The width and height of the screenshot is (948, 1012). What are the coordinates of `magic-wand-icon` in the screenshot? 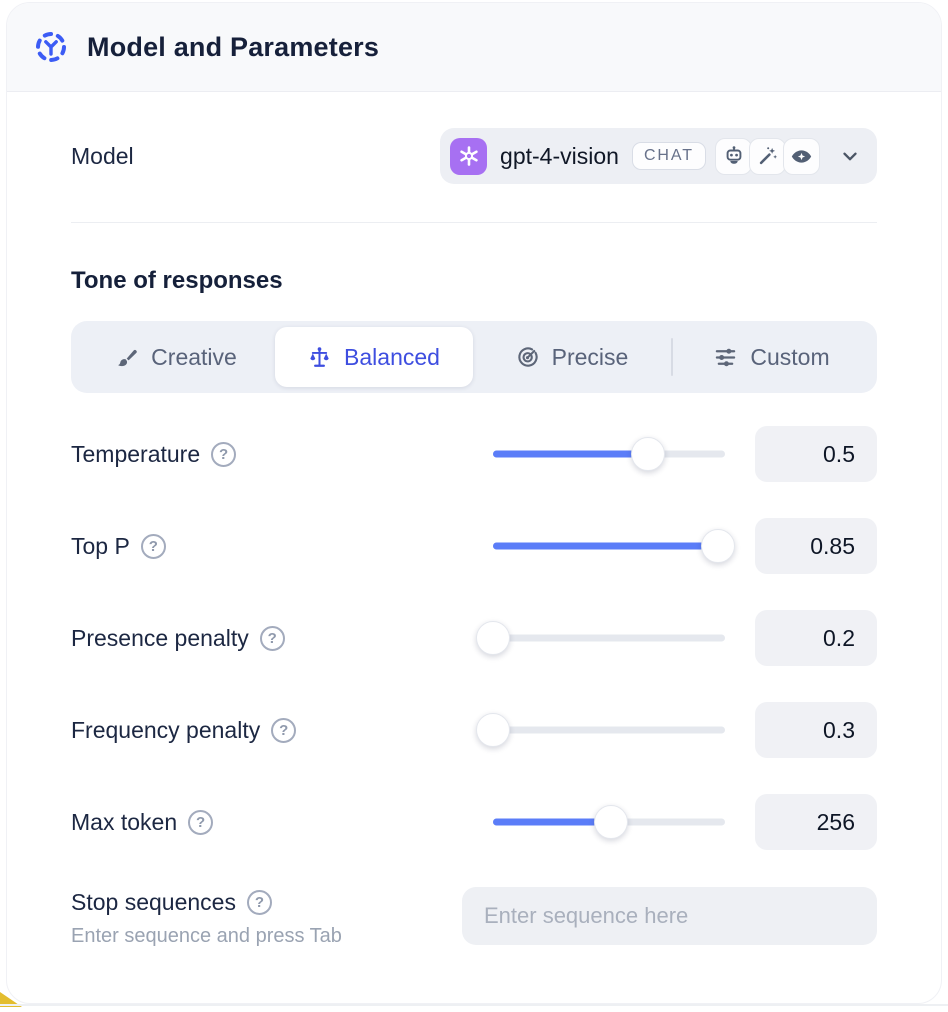 It's located at (767, 156).